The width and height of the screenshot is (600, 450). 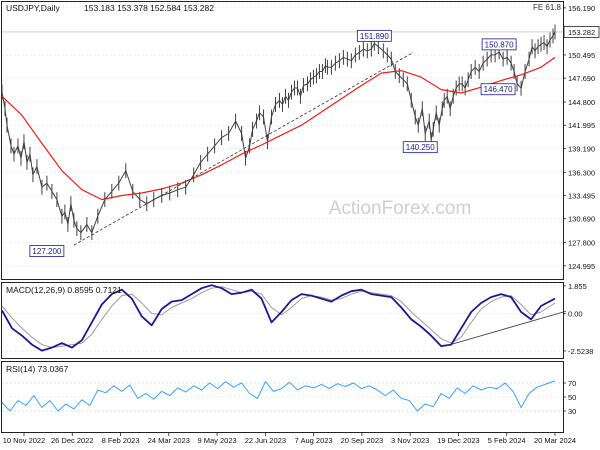 I want to click on price-tick-label: 124.995, so click(x=581, y=266).